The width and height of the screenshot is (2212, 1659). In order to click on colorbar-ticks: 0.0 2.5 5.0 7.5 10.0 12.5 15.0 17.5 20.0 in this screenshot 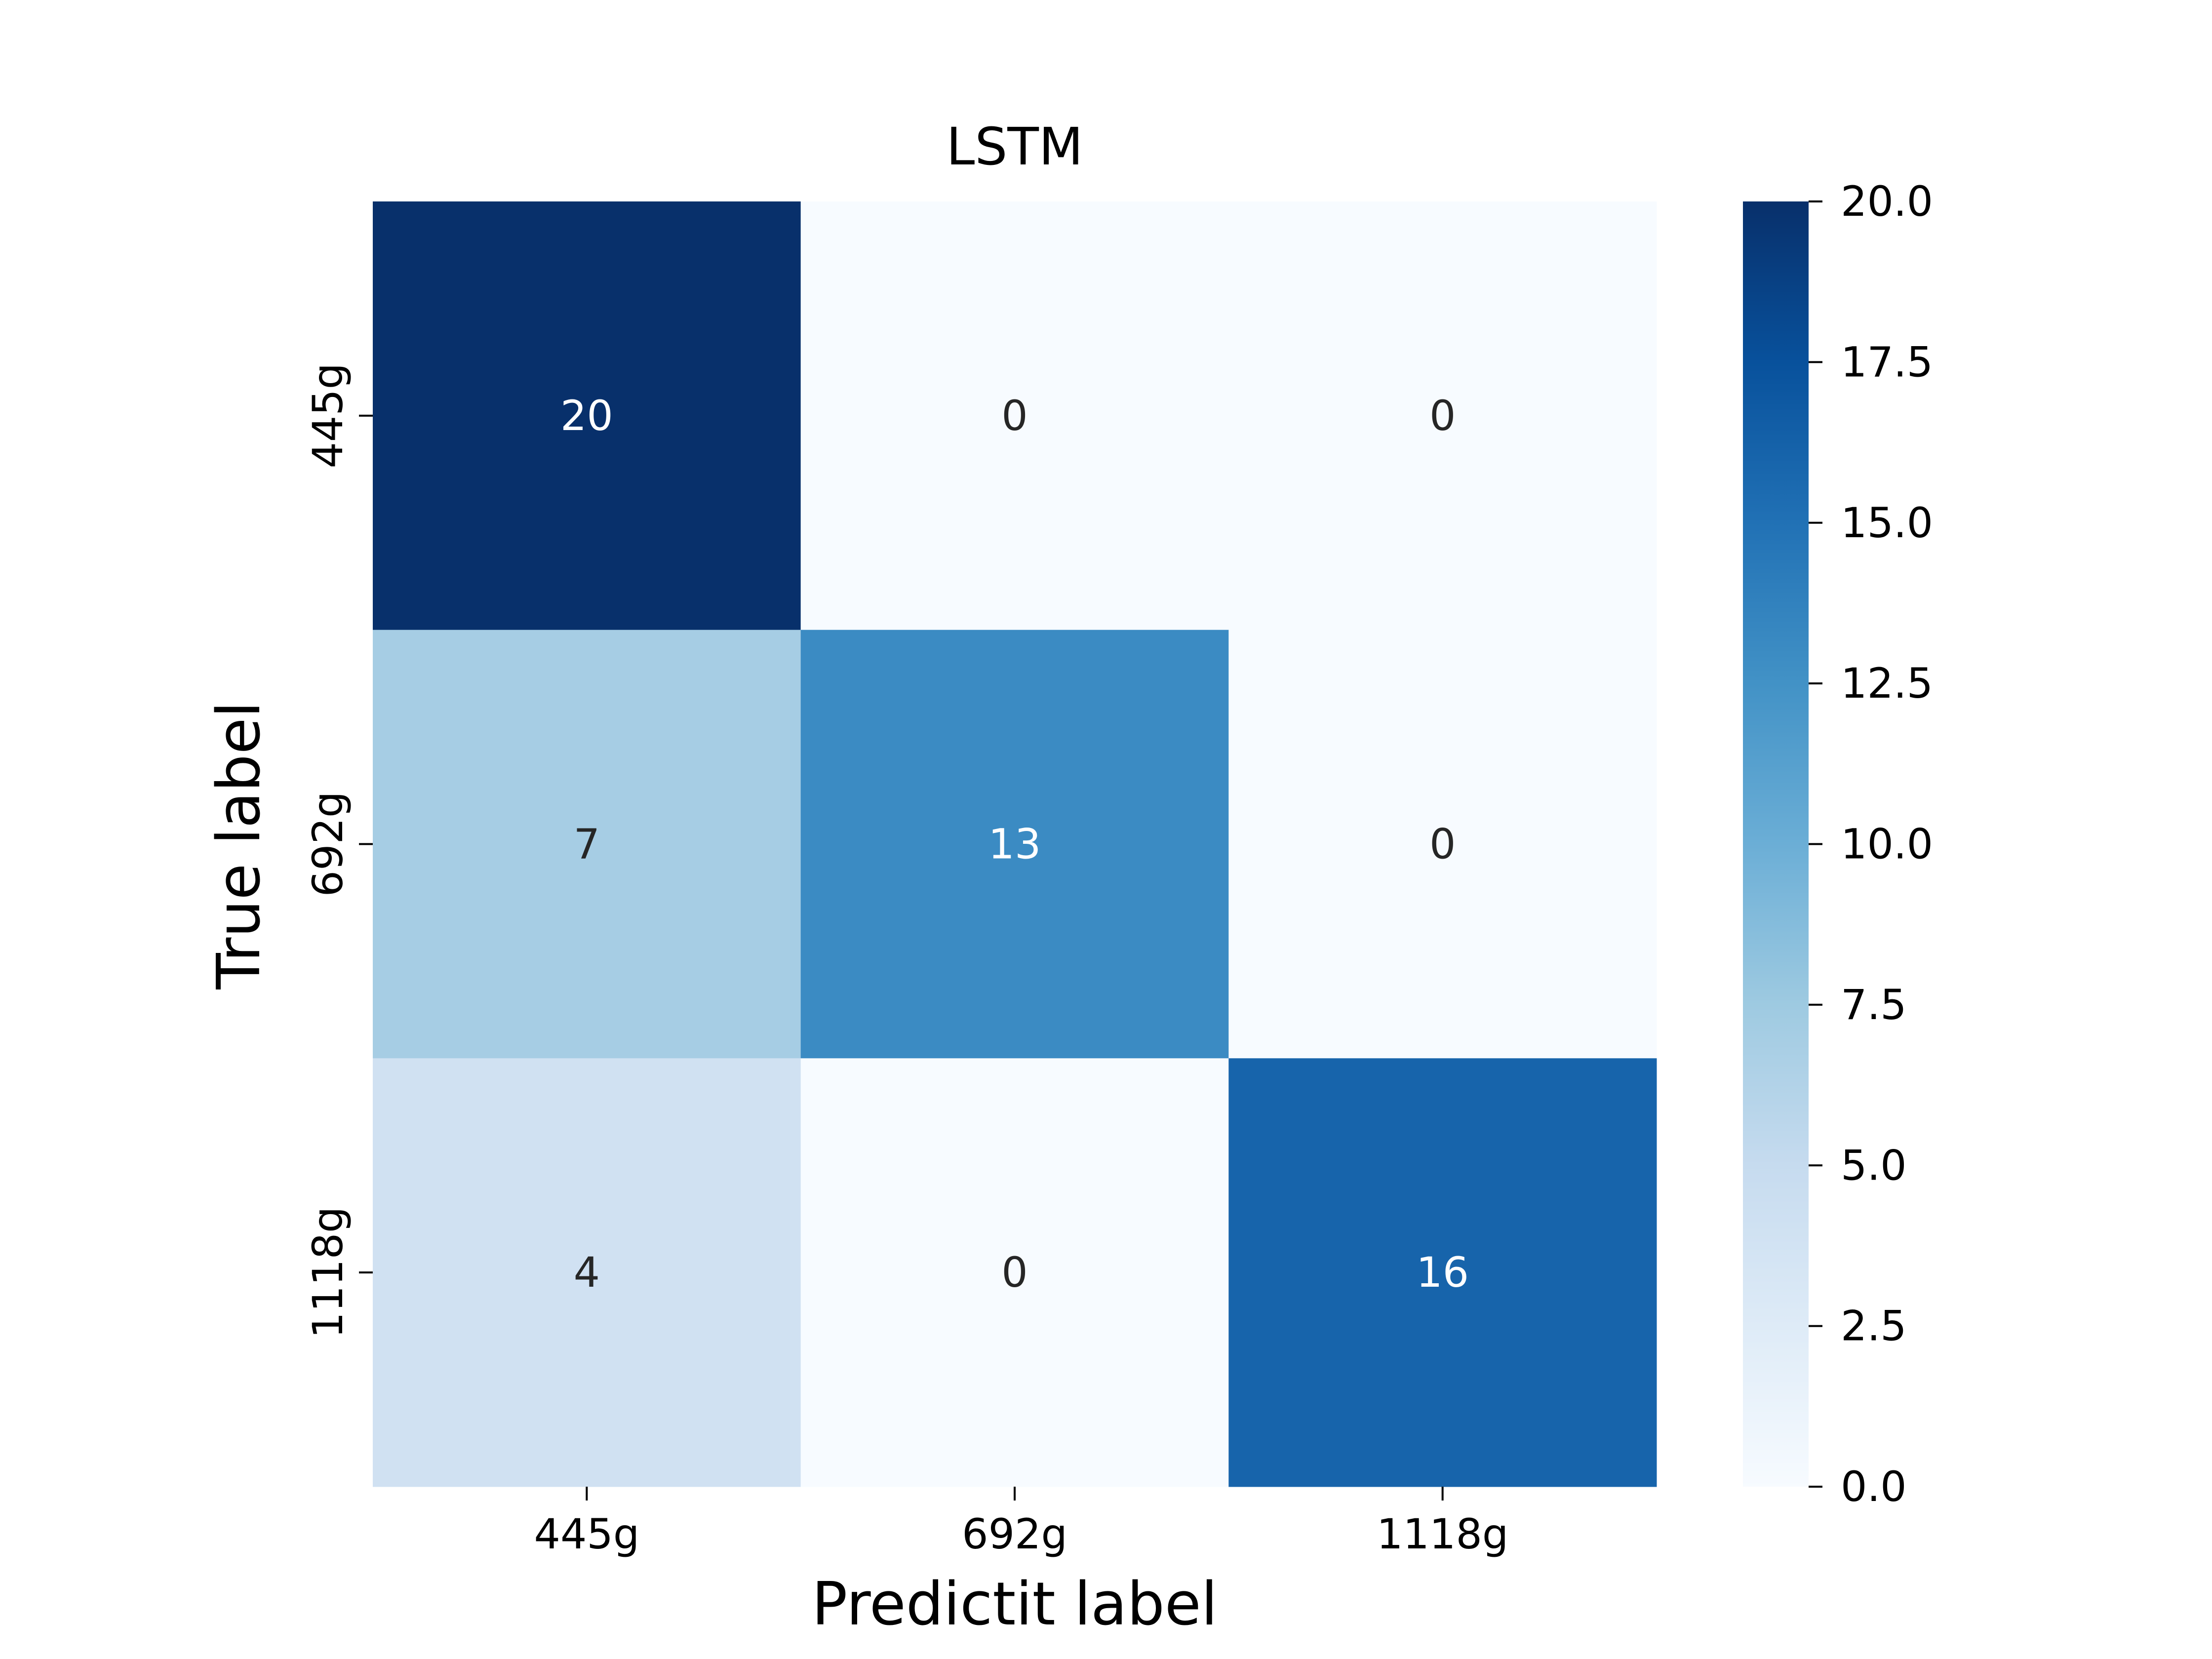, I will do `click(1871, 844)`.